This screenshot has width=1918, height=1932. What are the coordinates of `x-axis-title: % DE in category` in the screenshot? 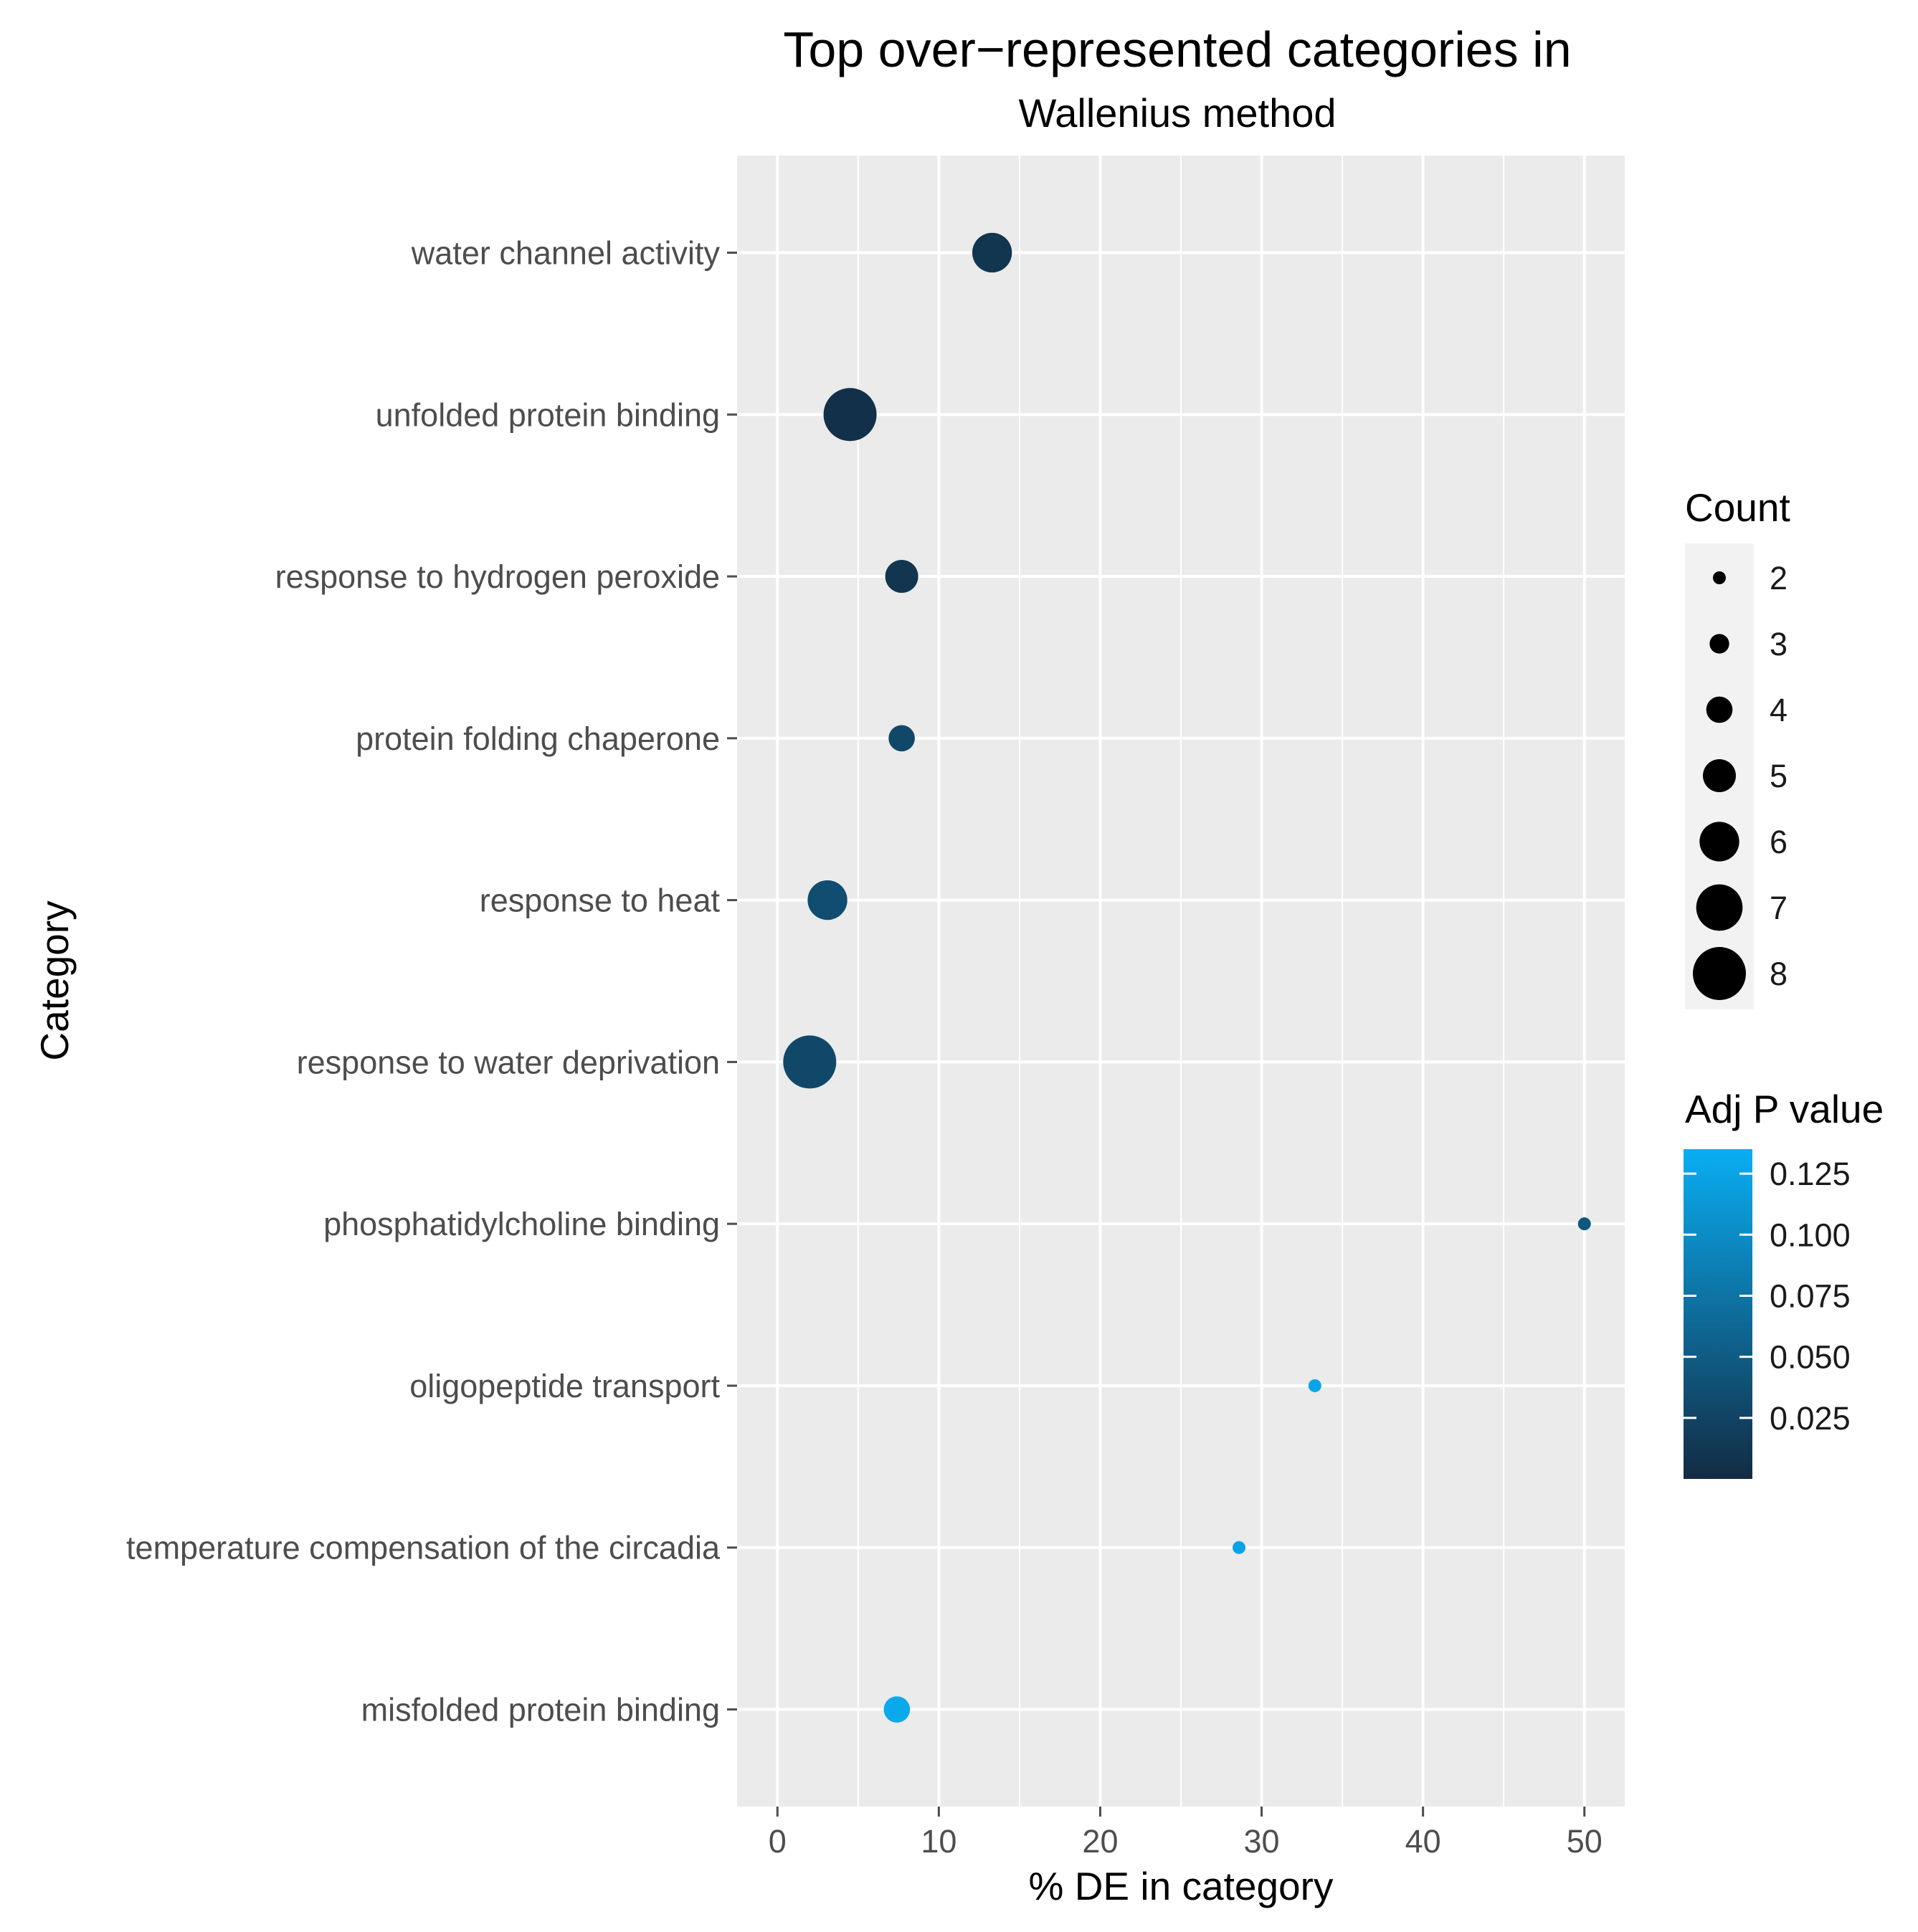 It's located at (1181, 1886).